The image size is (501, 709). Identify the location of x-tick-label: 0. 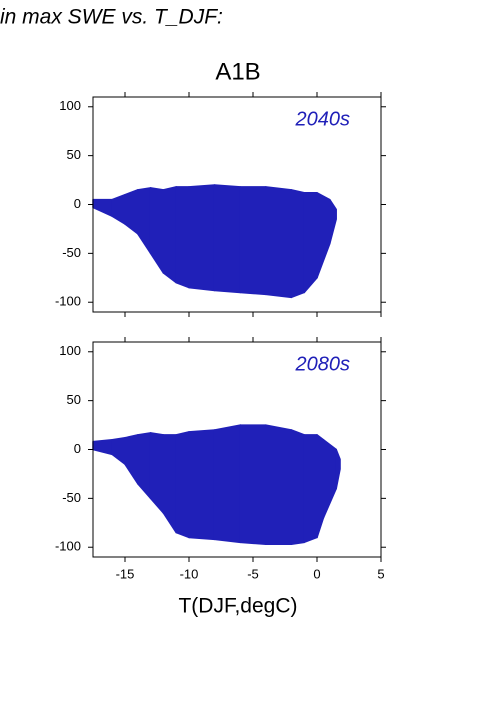
(316, 573).